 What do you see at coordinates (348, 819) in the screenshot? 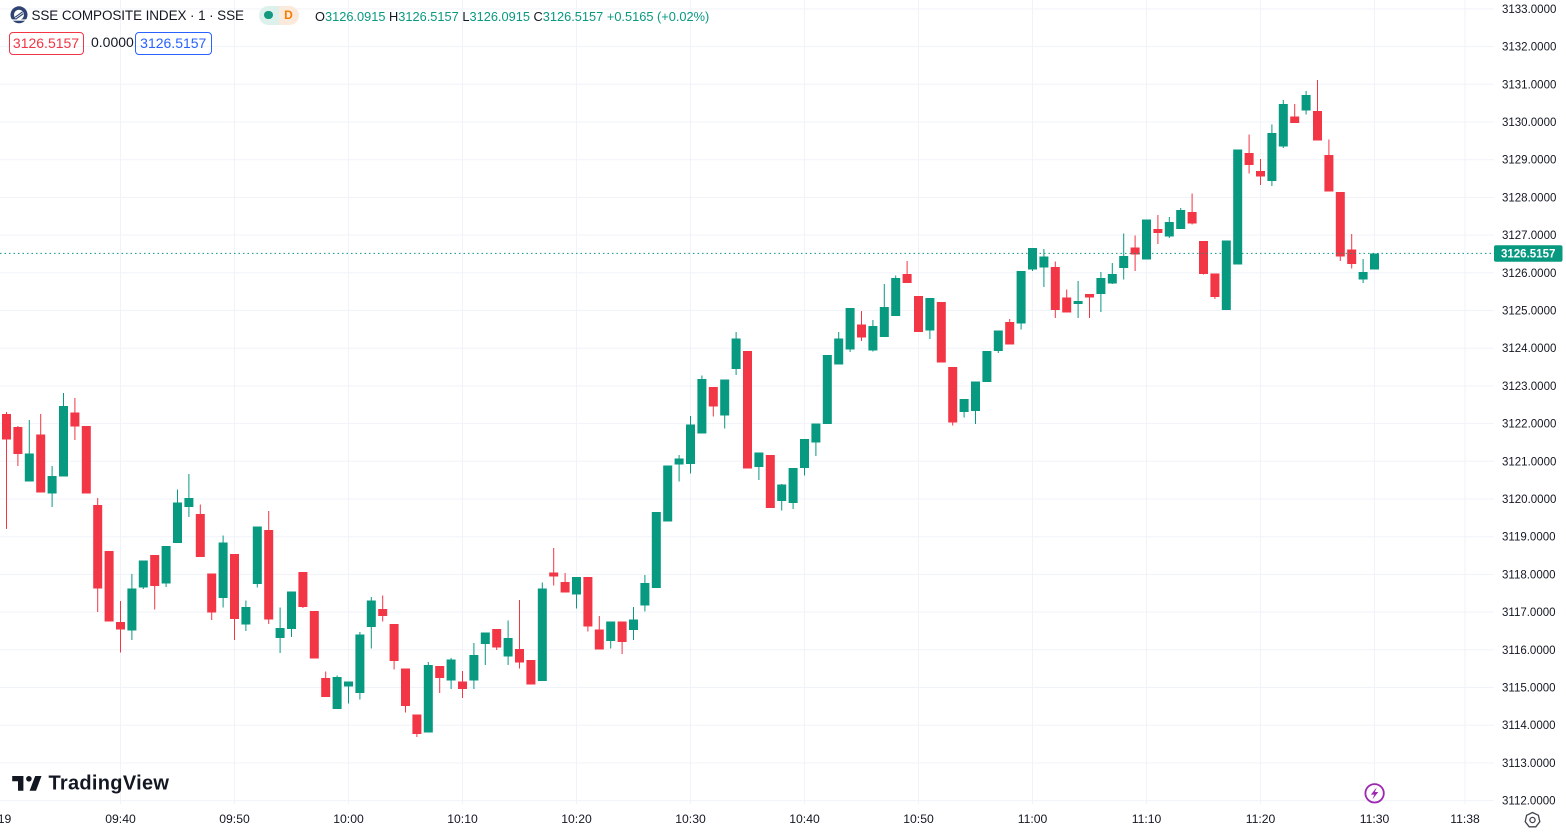
I see `svg-text: 10:00` at bounding box center [348, 819].